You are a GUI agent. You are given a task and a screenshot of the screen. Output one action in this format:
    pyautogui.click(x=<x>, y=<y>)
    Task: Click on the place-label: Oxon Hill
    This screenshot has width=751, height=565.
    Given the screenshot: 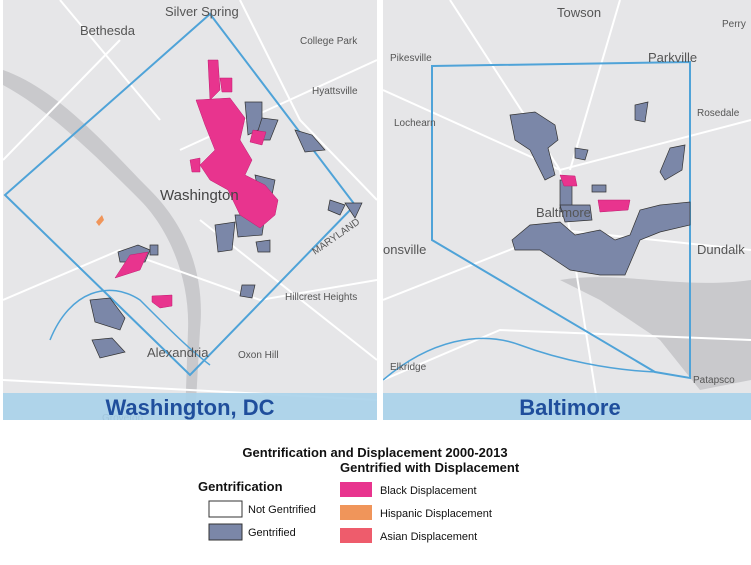 What is the action you would take?
    pyautogui.click(x=258, y=355)
    